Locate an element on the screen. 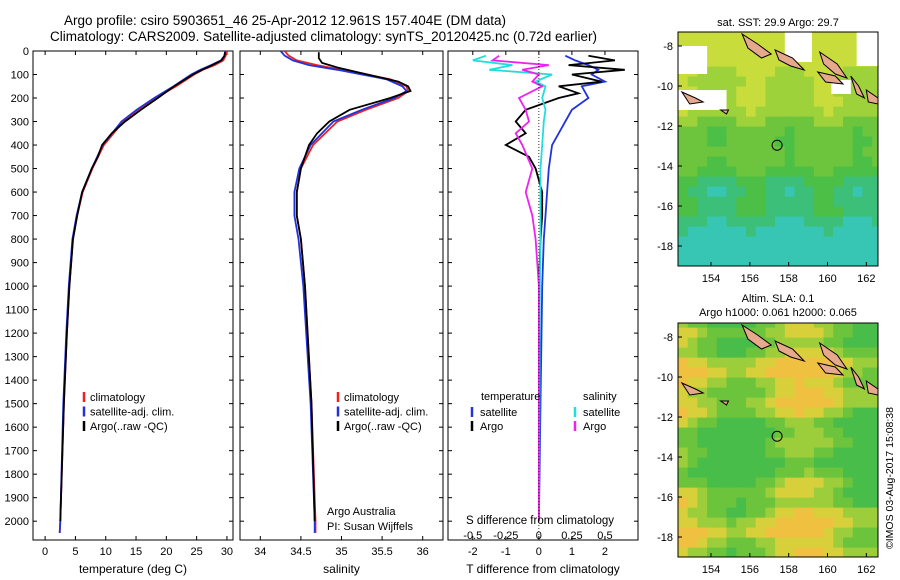  sla-map-ytick-label: -18 is located at coordinates (665, 538).